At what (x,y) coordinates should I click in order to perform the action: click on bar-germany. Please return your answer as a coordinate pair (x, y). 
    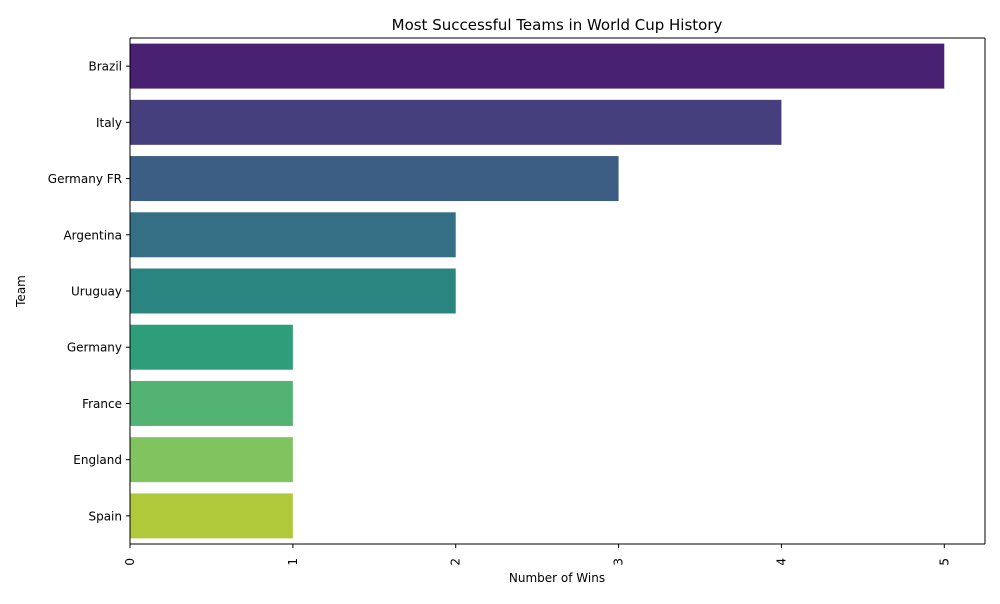
    Looking at the image, I should click on (211, 347).